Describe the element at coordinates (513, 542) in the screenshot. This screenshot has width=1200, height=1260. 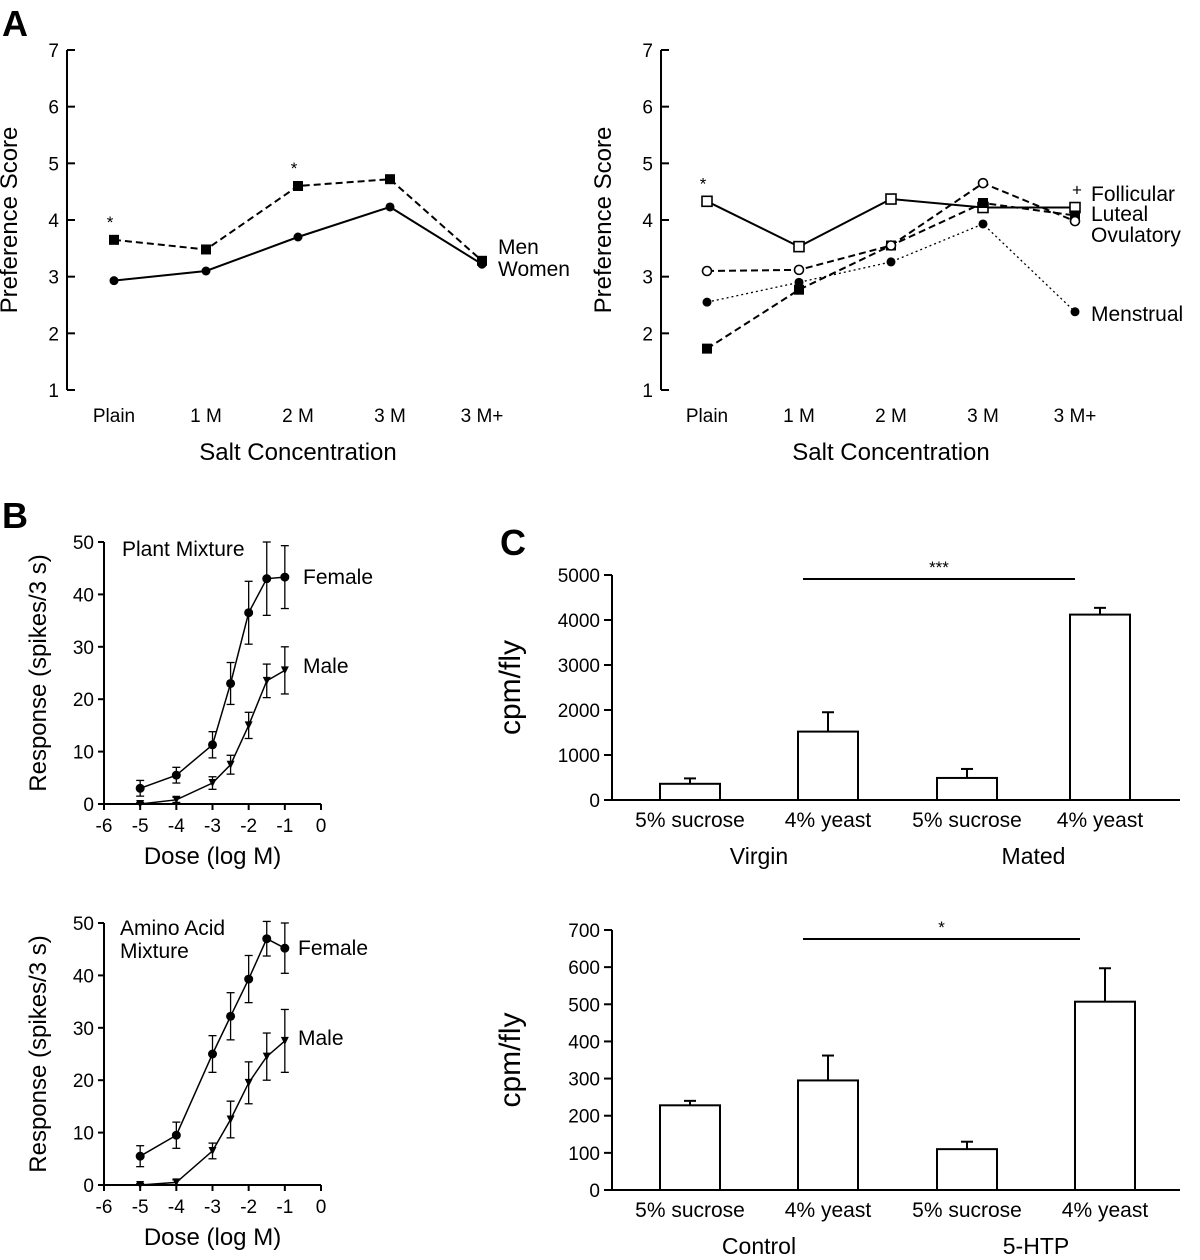
I see `panel-label-c: C` at that location.